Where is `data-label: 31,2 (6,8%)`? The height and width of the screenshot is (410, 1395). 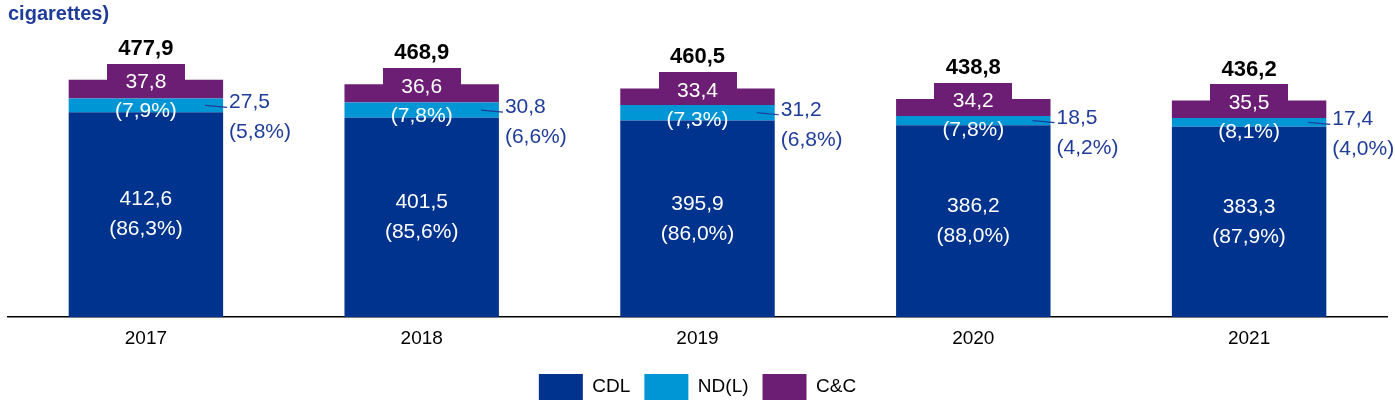 data-label: 31,2 (6,8%) is located at coordinates (811, 123).